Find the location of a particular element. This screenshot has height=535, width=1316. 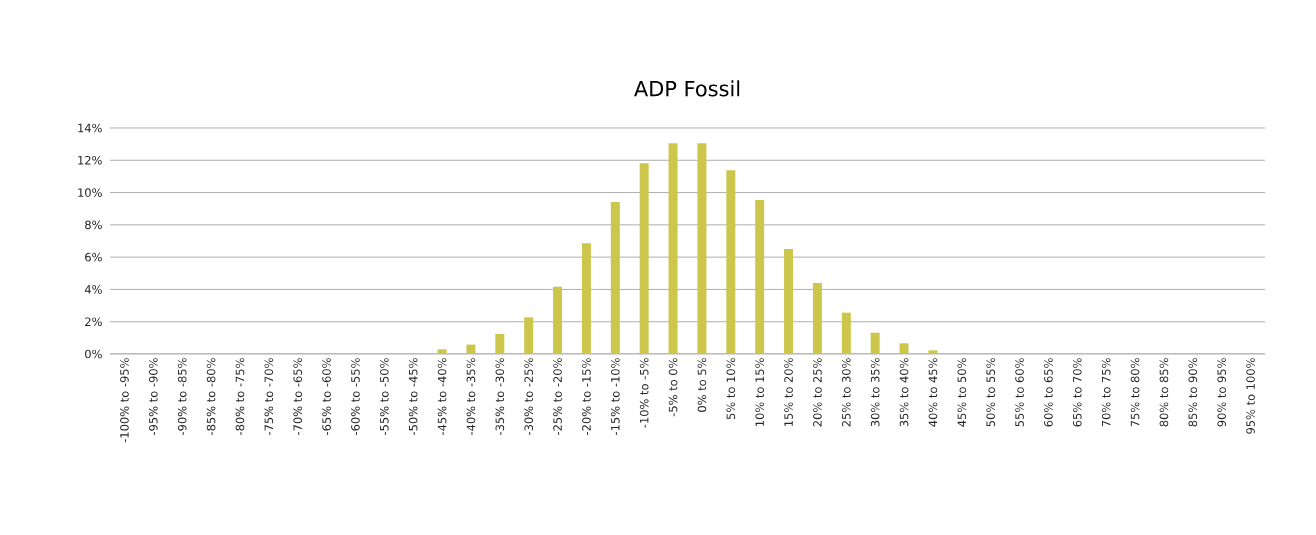

chart-title: ADP Fossil is located at coordinates (687, 88).